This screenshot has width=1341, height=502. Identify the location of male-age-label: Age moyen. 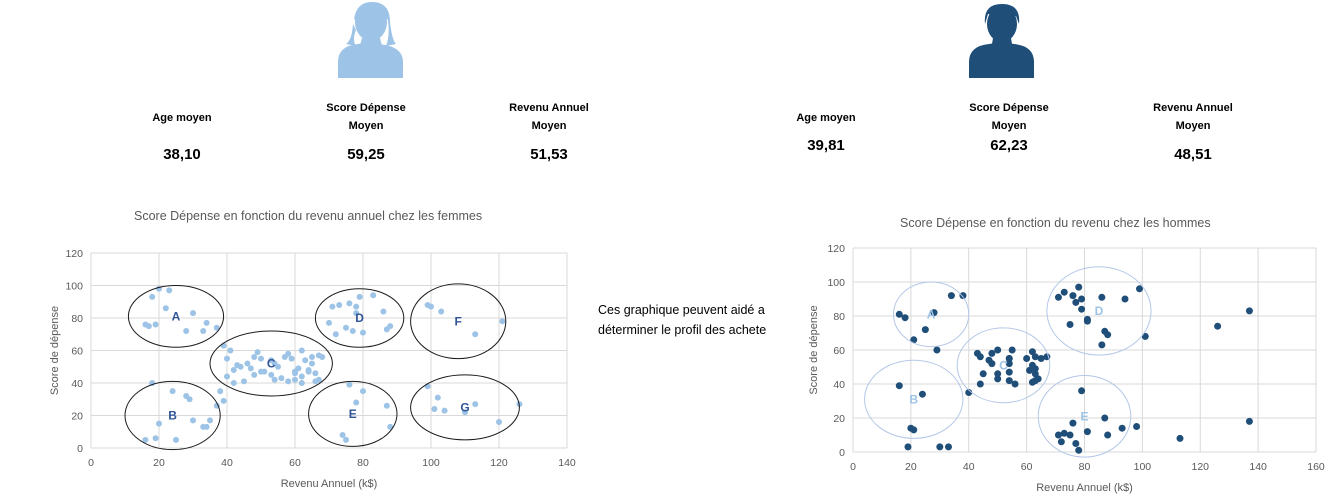
(826, 118).